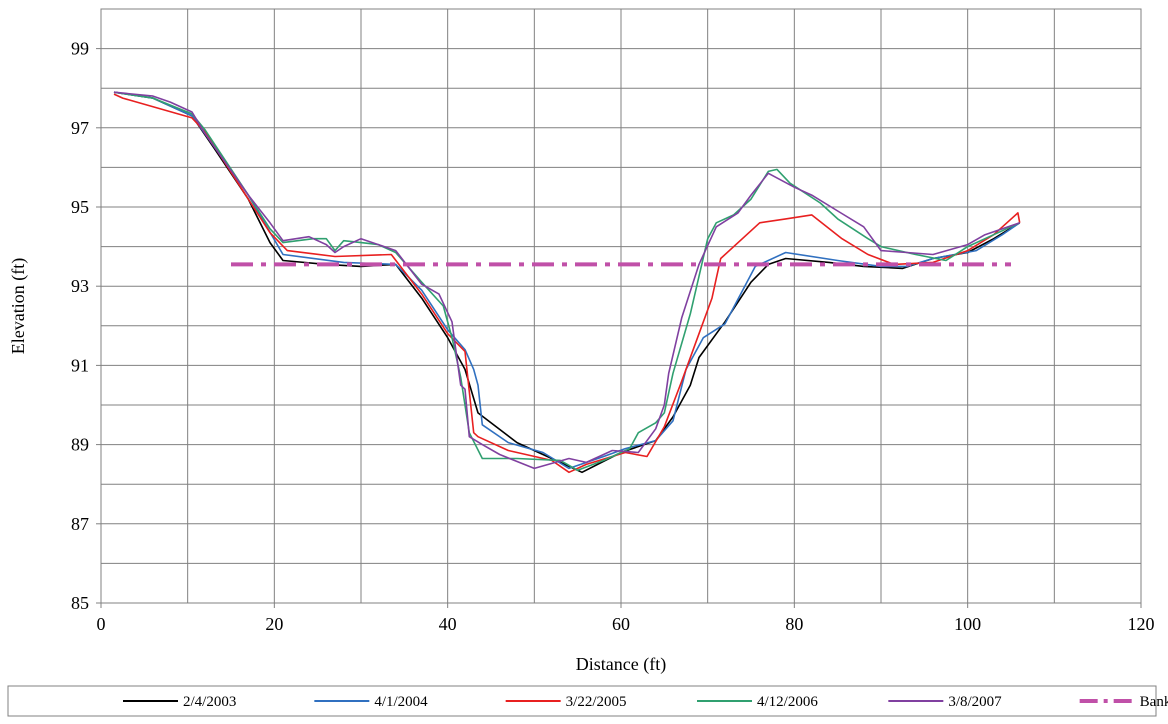 The image size is (1168, 724). I want to click on y-tick-label: 97, so click(80, 128).